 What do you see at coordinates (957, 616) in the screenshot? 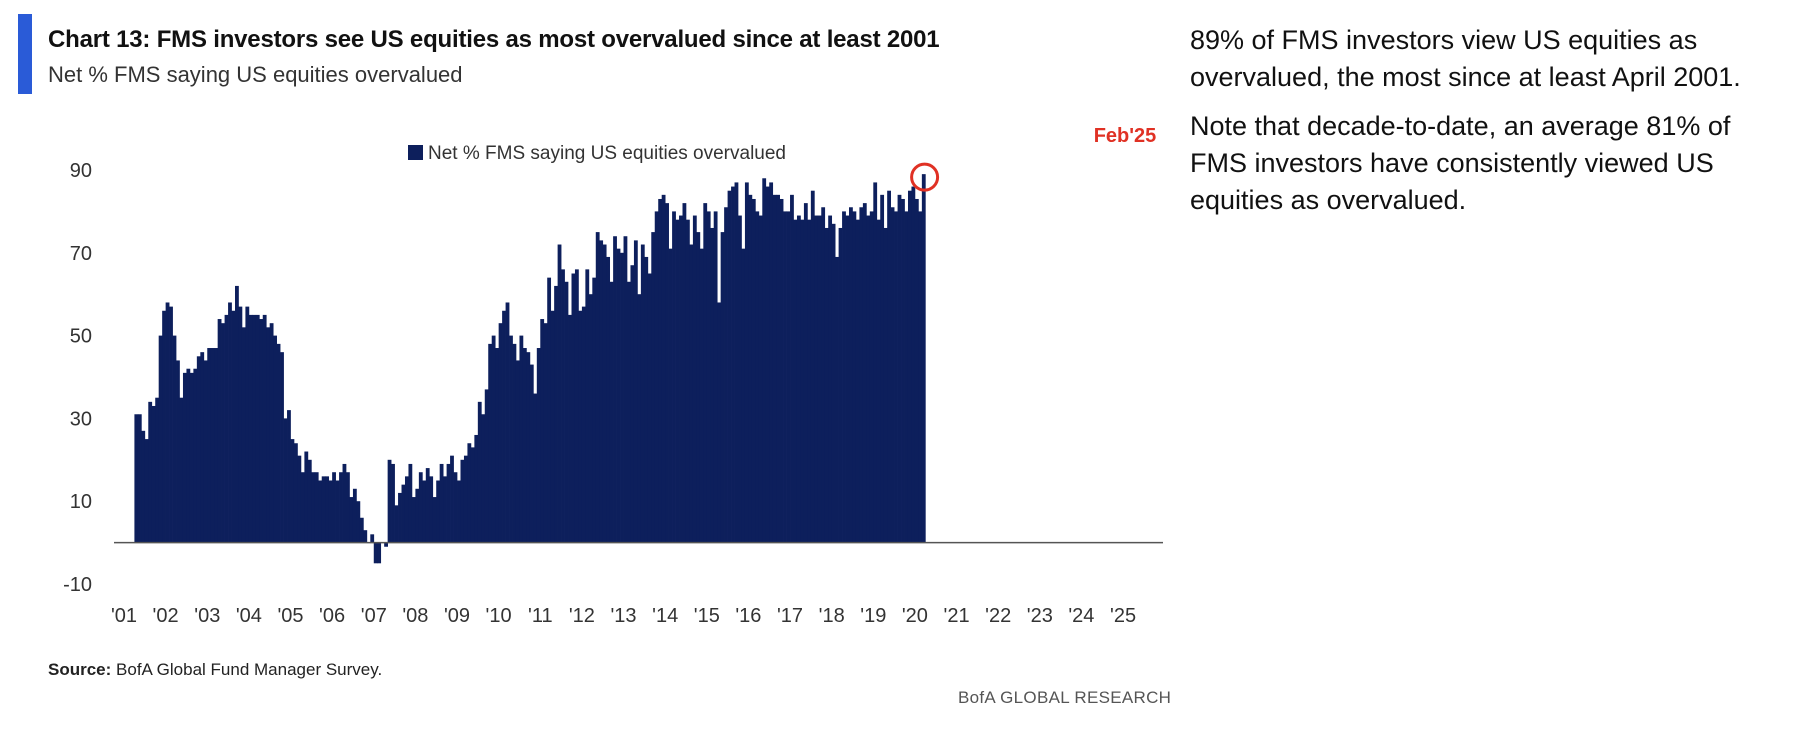
I see `x-tick-label: '21` at bounding box center [957, 616].